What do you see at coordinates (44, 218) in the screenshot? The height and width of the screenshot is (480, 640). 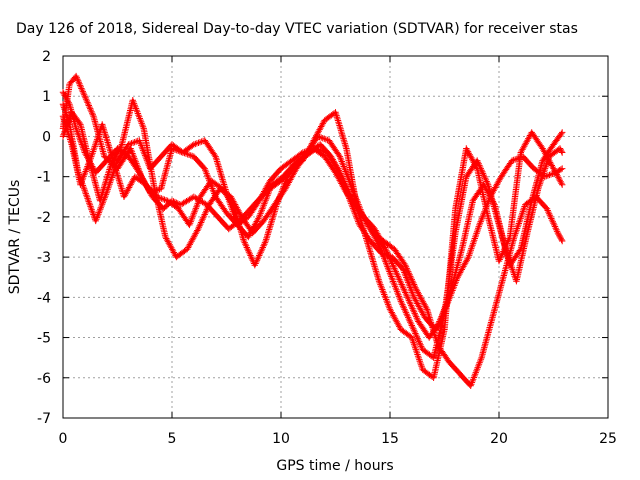 I see `y-tick-label: -2` at bounding box center [44, 218].